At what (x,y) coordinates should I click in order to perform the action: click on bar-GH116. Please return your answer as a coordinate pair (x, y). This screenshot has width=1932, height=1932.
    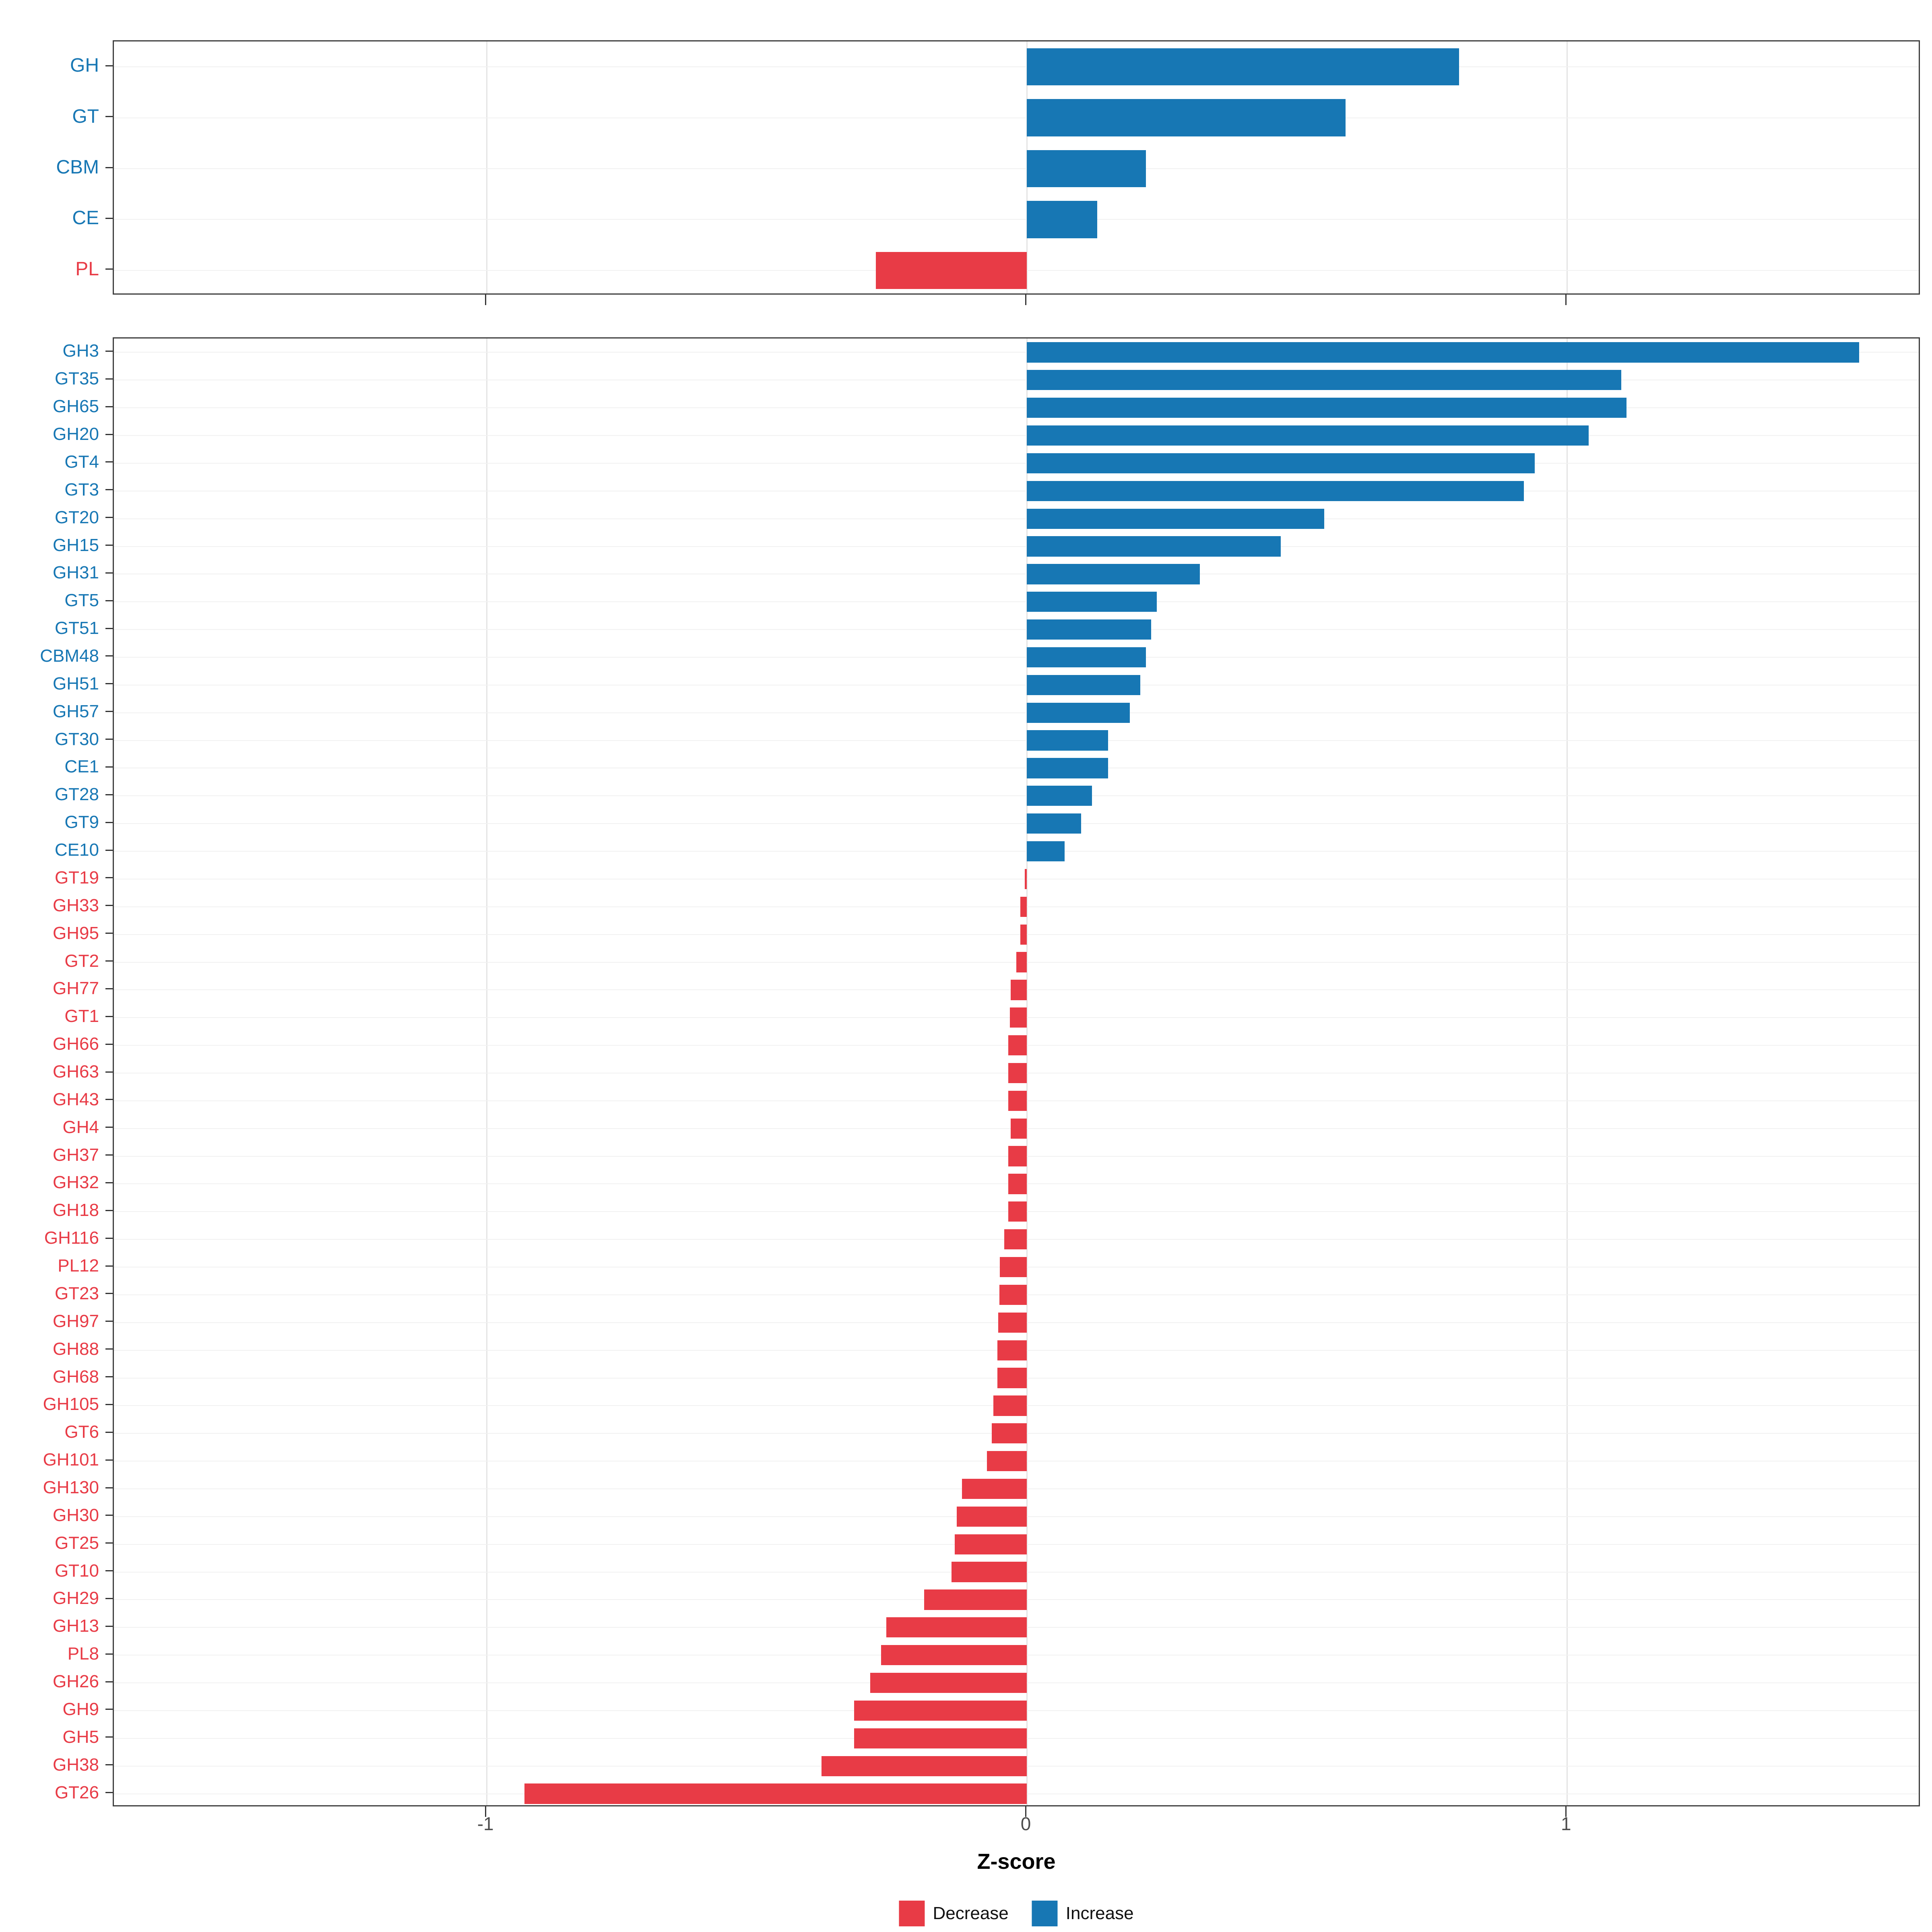
    Looking at the image, I should click on (1015, 1239).